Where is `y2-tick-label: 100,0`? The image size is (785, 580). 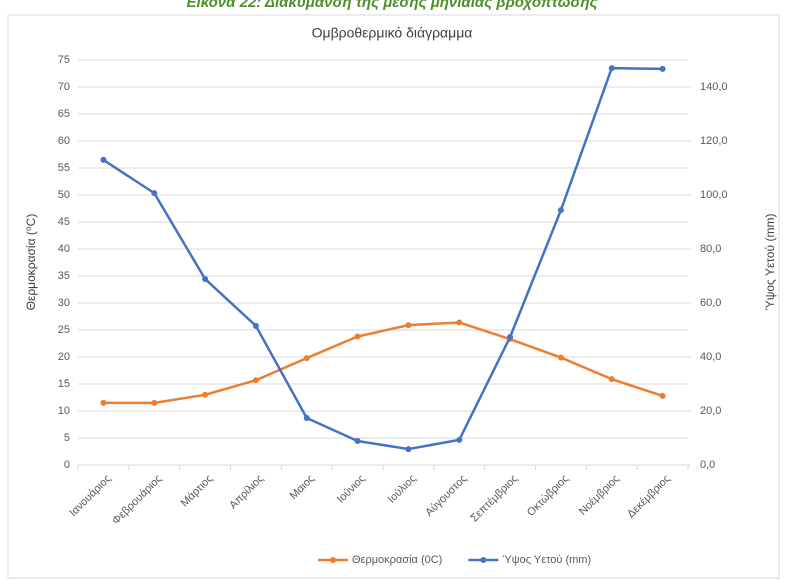 y2-tick-label: 100,0 is located at coordinates (714, 195).